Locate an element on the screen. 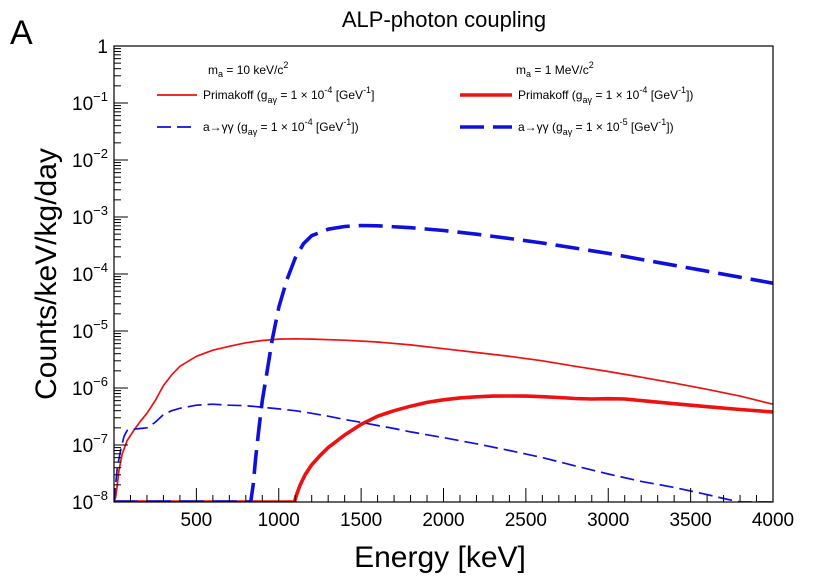 The width and height of the screenshot is (814, 584). y-tick-label: 10⁻⁵ is located at coordinates (90, 330).